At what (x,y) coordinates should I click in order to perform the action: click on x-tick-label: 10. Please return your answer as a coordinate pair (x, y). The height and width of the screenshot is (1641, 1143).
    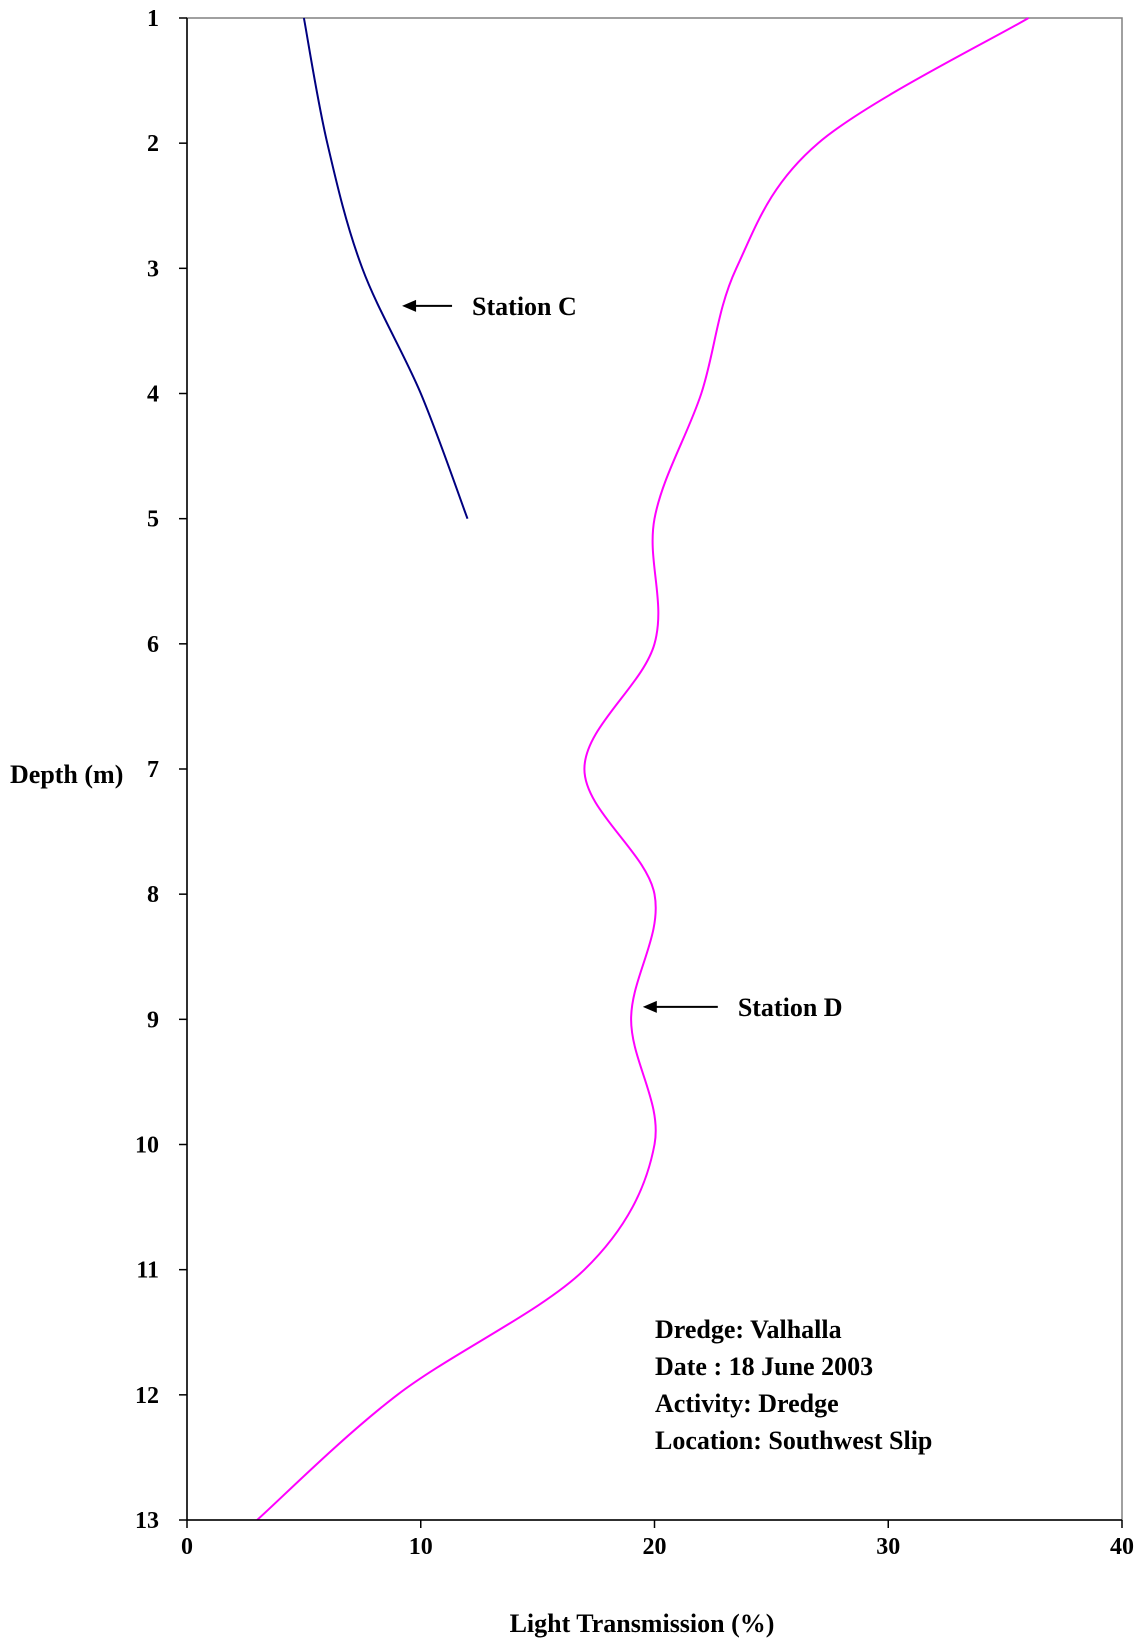
    Looking at the image, I should click on (421, 1547).